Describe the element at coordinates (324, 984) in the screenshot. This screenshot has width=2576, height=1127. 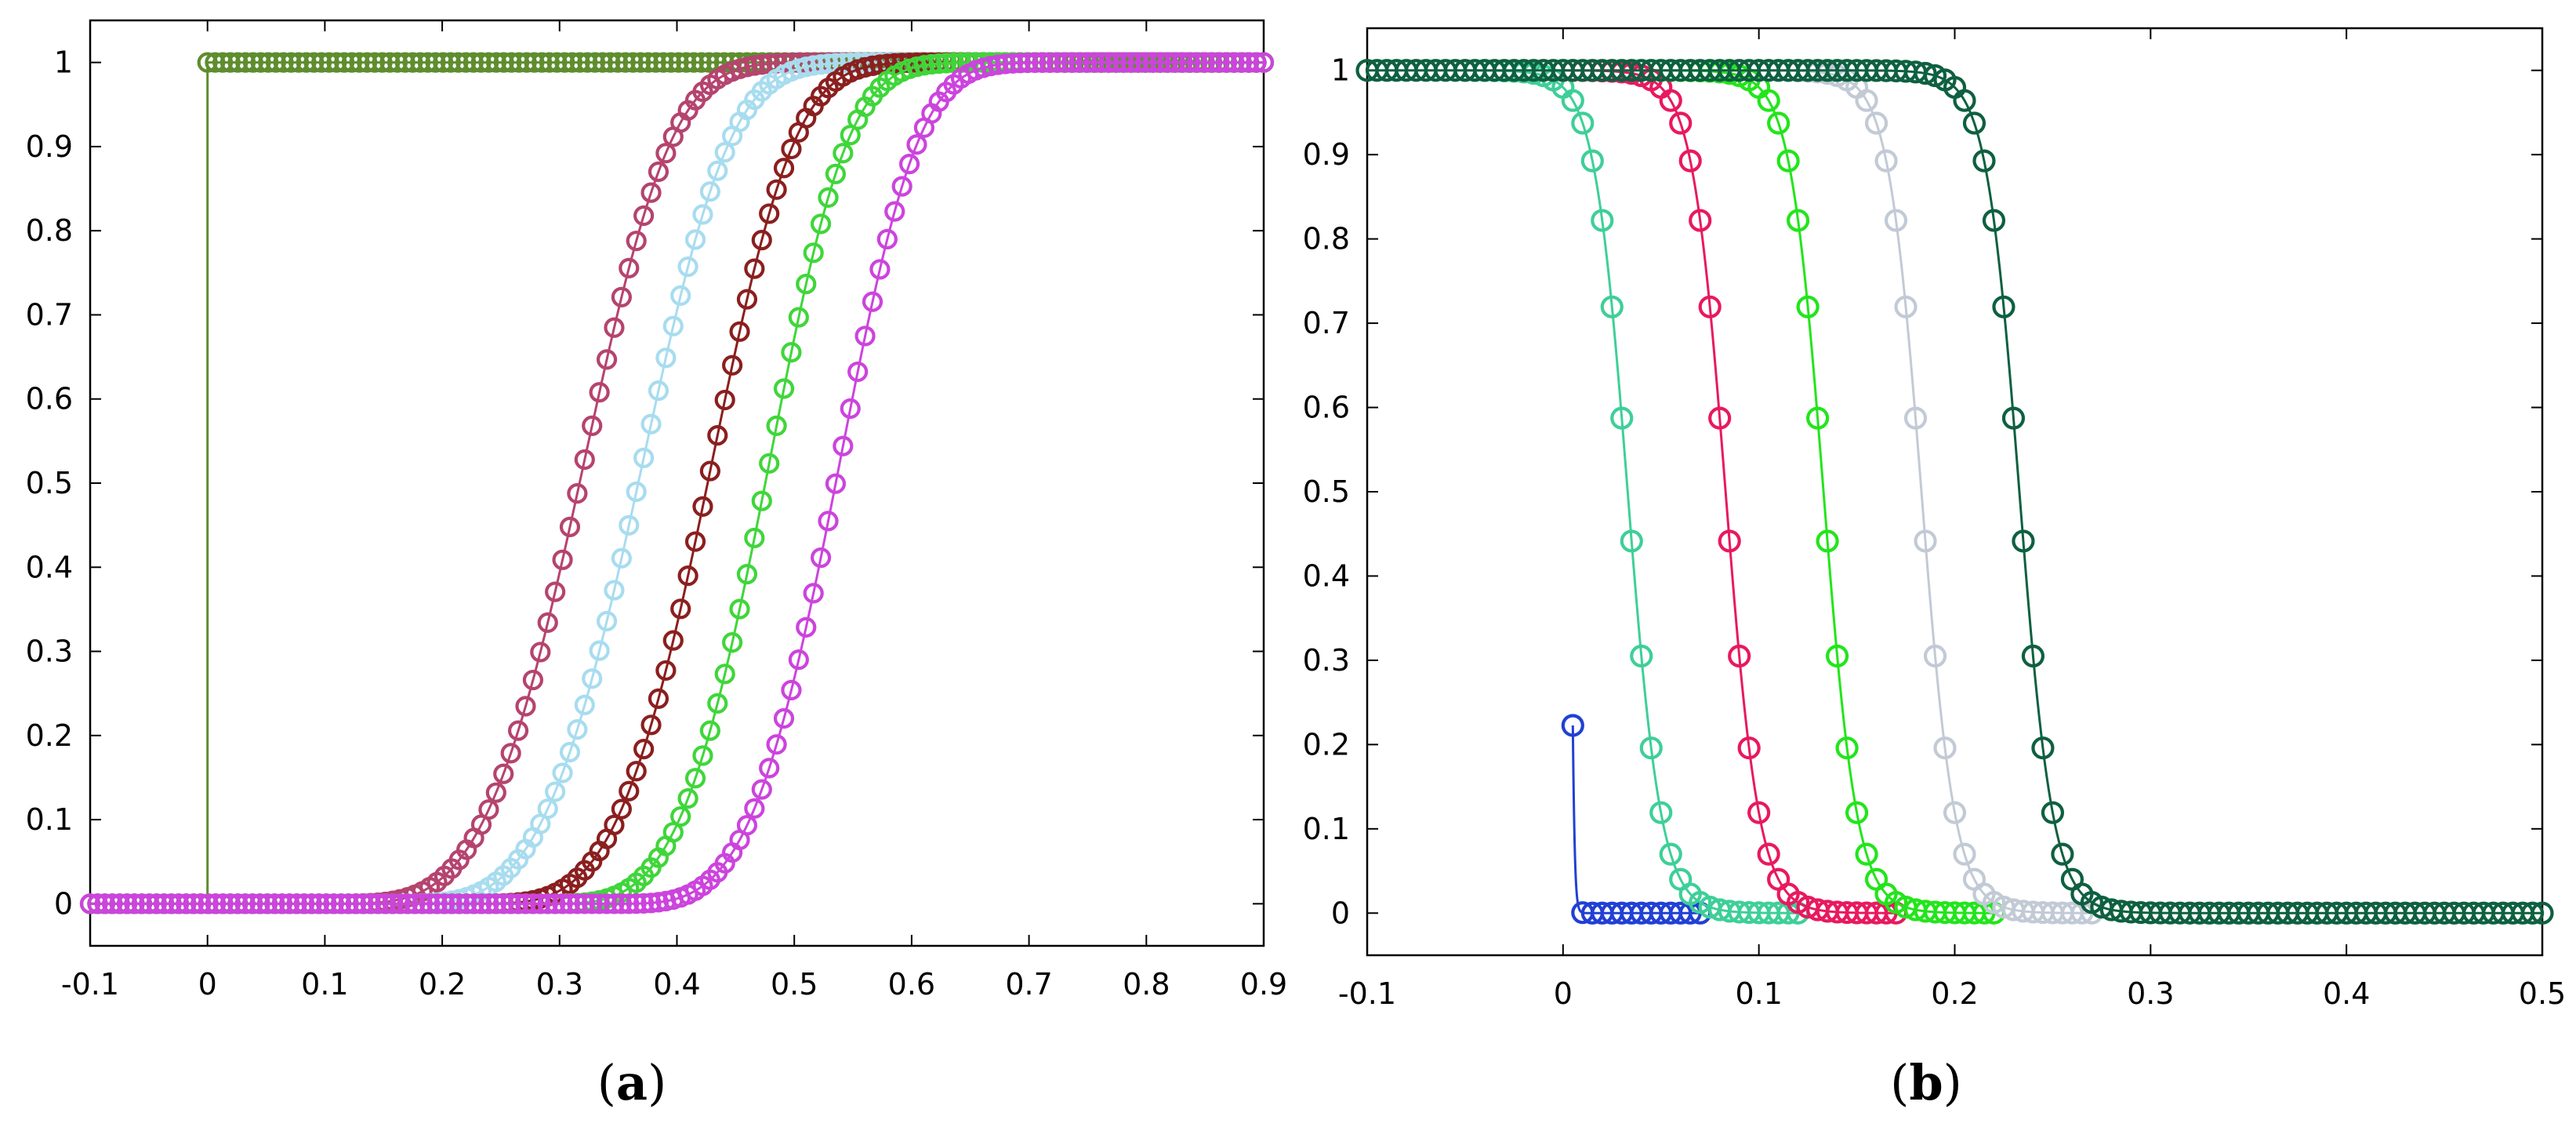
I see `x-tick-label: 0.1` at that location.